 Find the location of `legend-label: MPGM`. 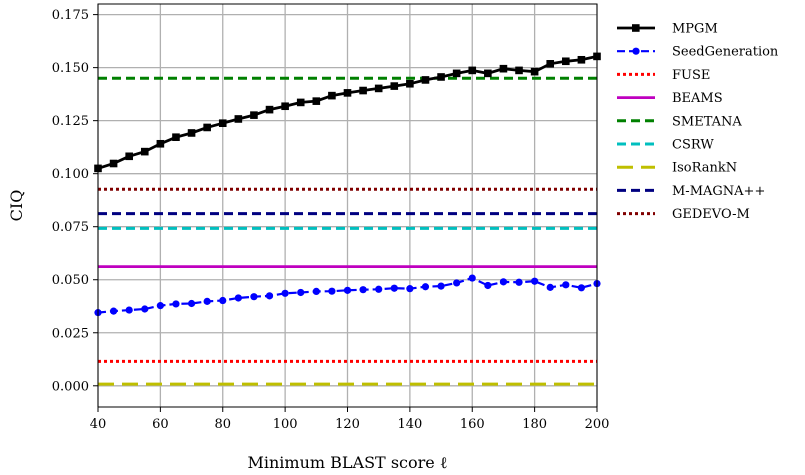

legend-label: MPGM is located at coordinates (695, 29).